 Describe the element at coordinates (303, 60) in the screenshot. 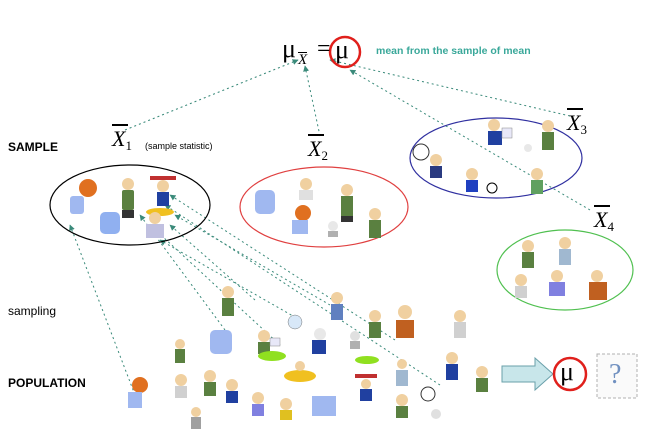

I see `formula-subscript-x: X` at that location.